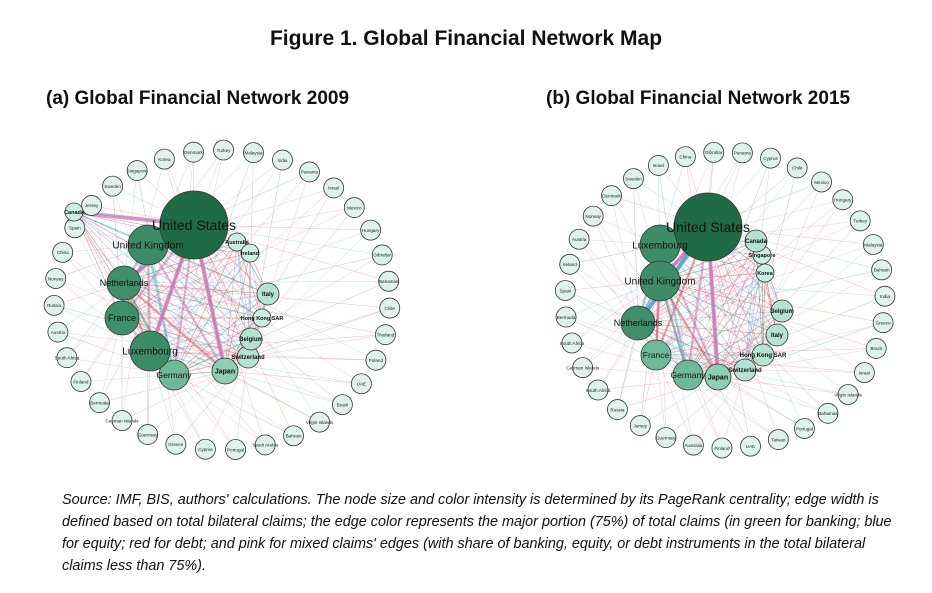 This screenshot has width=932, height=593. I want to click on b-node-guernsey: Guernsey, so click(666, 437).